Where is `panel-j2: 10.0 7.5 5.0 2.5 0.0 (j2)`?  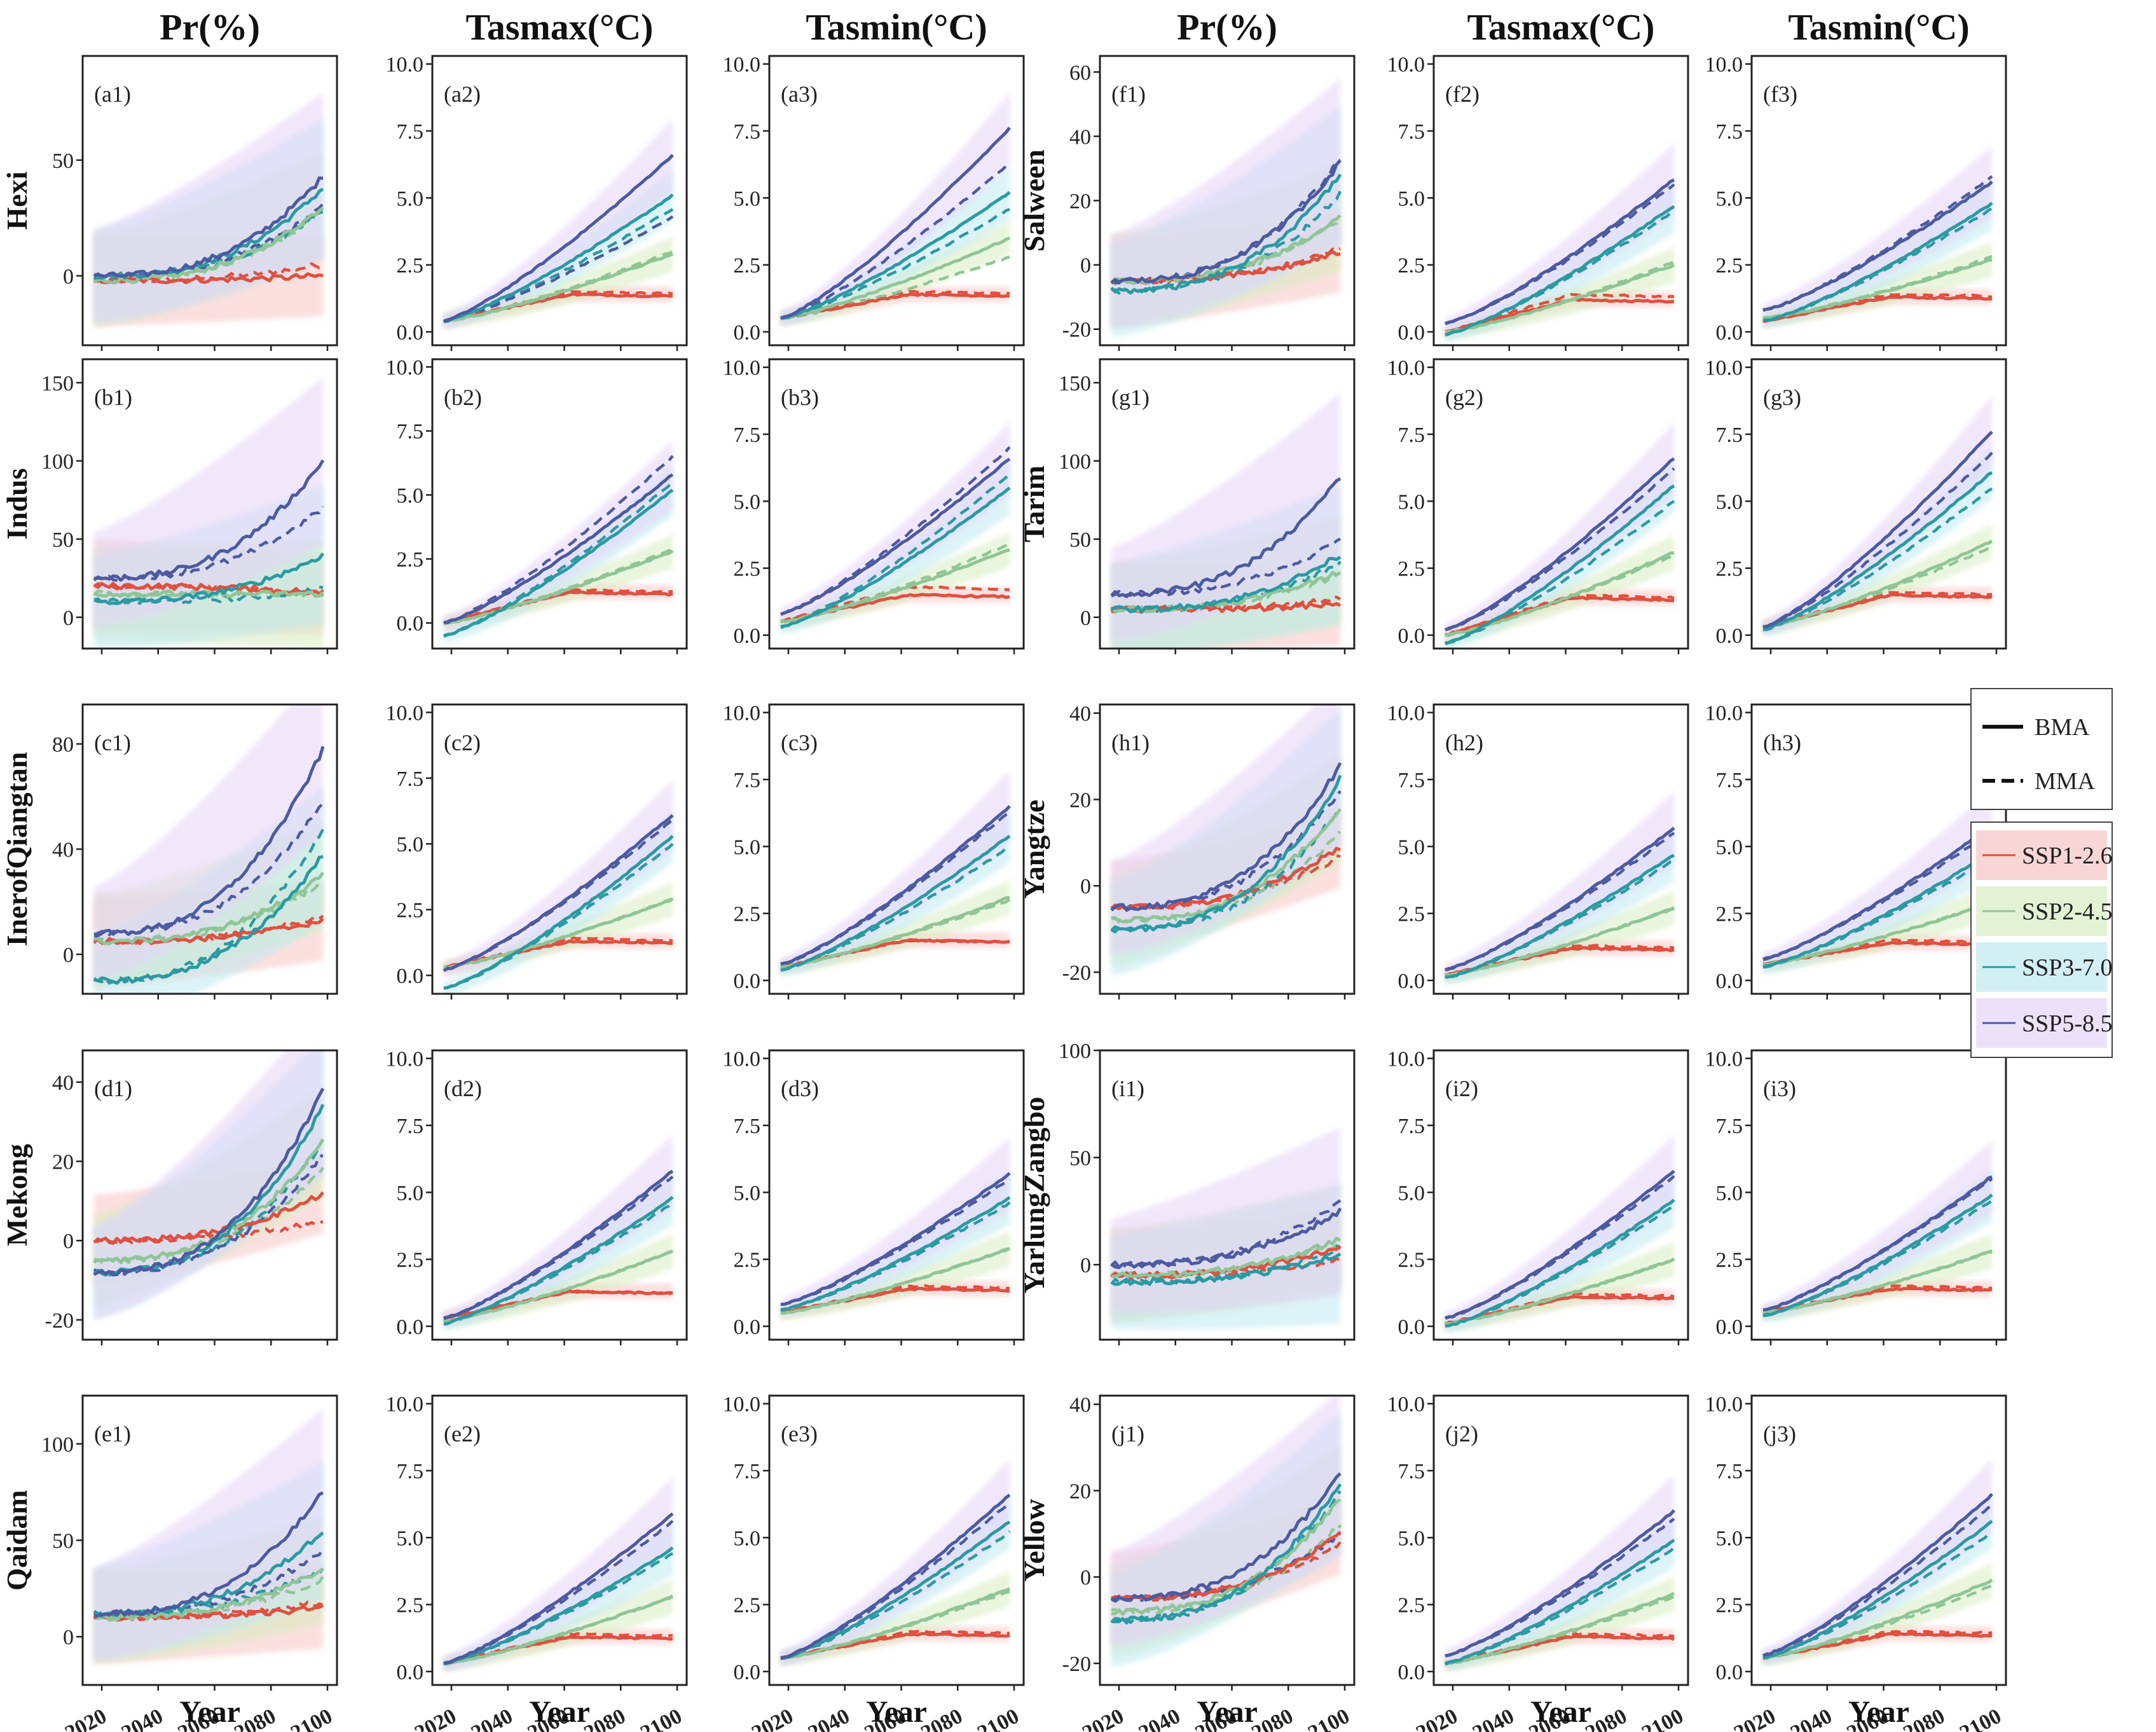
panel-j2: 10.0 7.5 5.0 2.5 0.0 (j2) is located at coordinates (1538, 1542).